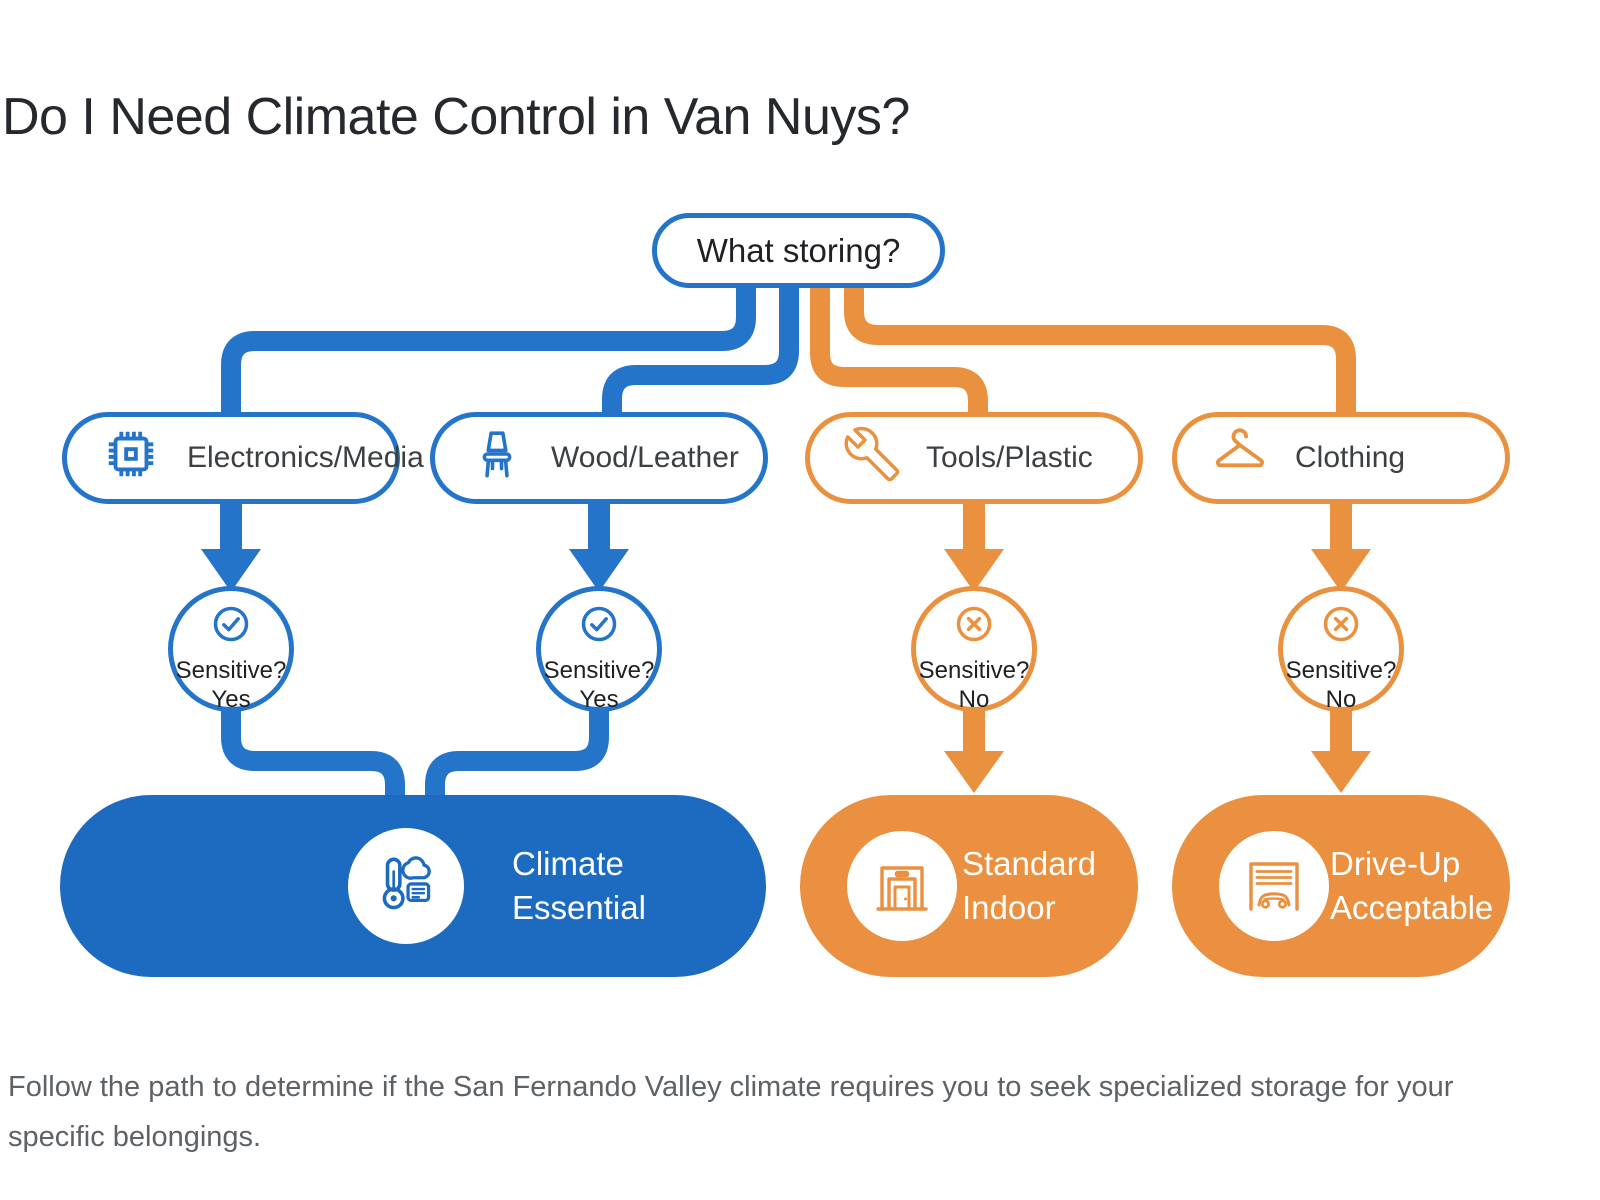 This screenshot has height=1200, width=1600. I want to click on node-tools-plastic: Tools/Plastic, so click(974, 458).